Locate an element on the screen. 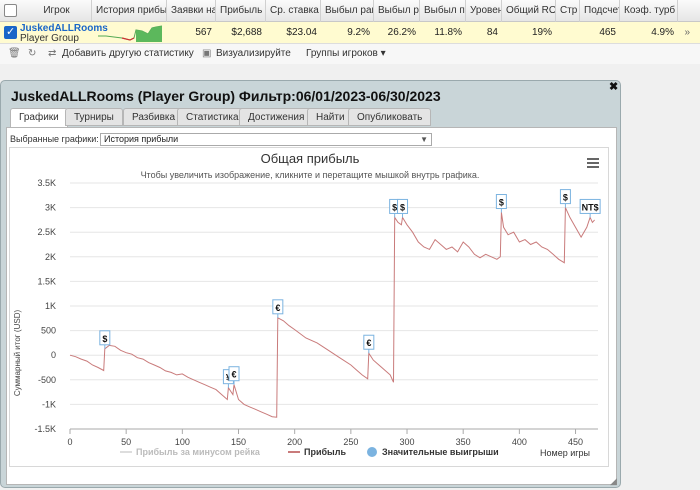  delete-icon: 🗑 is located at coordinates (14, 53).